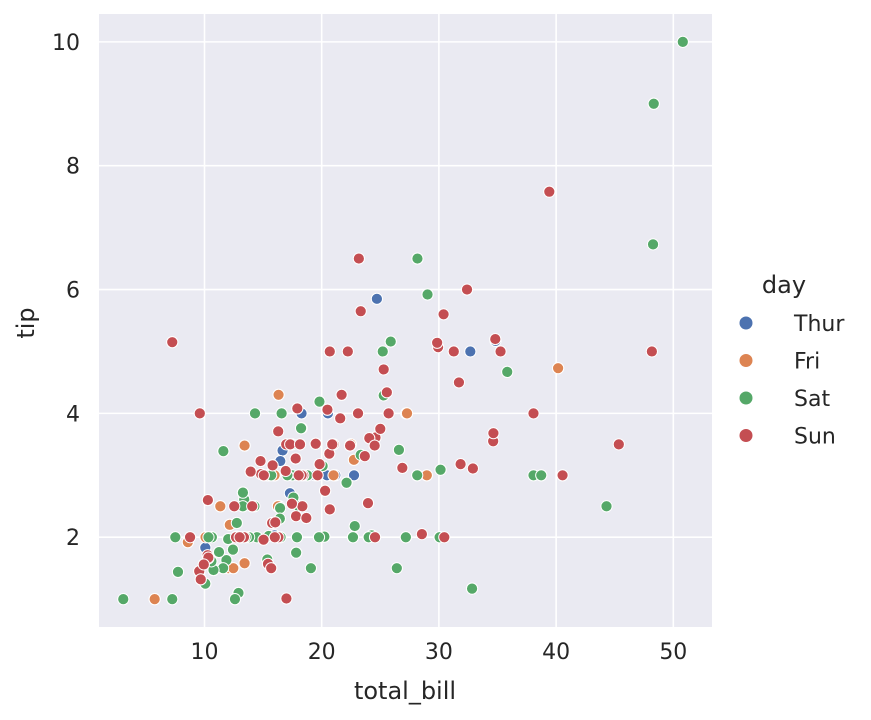 Image resolution: width=871 pixels, height=720 pixels. I want to click on x-tick-label: 40, so click(556, 652).